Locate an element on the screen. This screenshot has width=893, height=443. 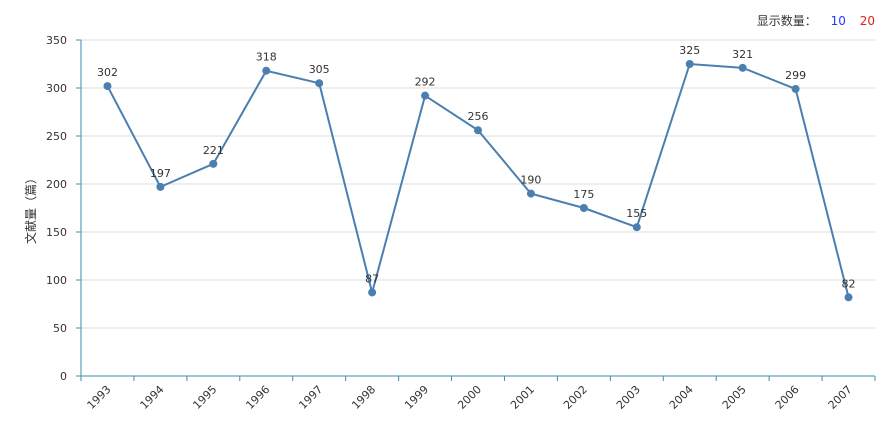
x-tick-label: 1996 is located at coordinates (257, 397).